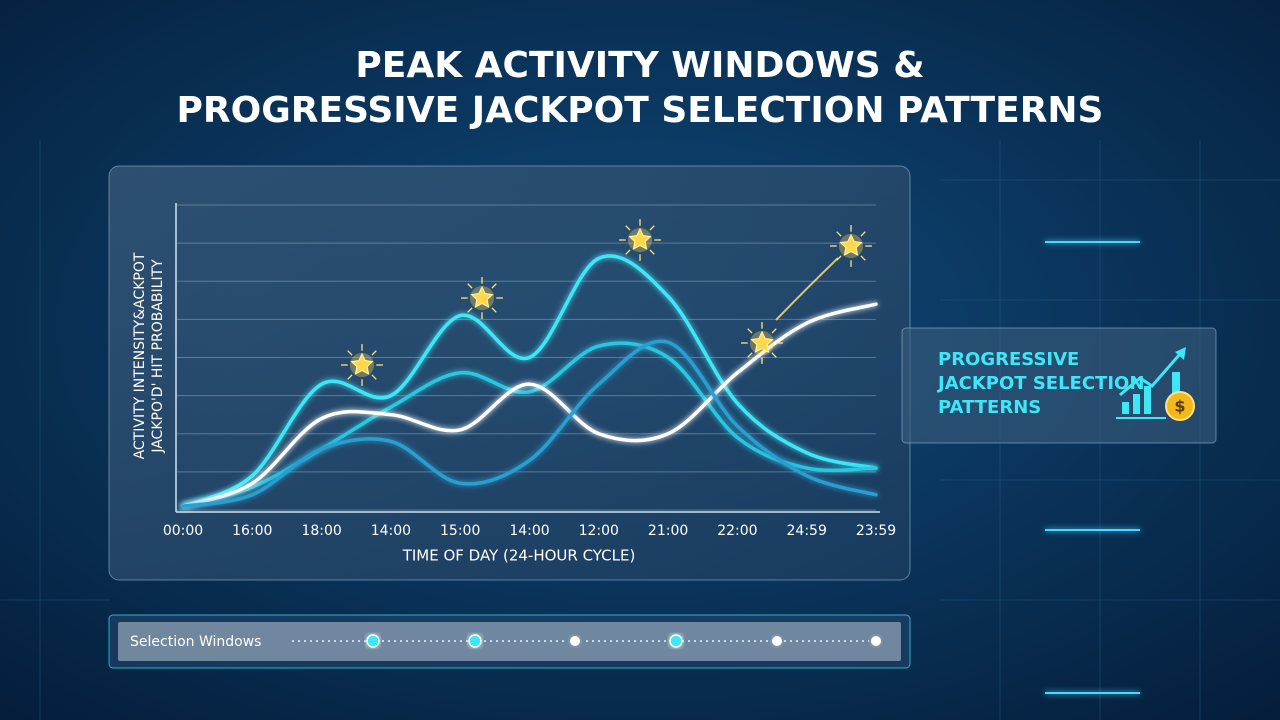  Describe the element at coordinates (639, 65) in the screenshot. I see `title: PEAK ACTIVITY WINDOWS &` at that location.